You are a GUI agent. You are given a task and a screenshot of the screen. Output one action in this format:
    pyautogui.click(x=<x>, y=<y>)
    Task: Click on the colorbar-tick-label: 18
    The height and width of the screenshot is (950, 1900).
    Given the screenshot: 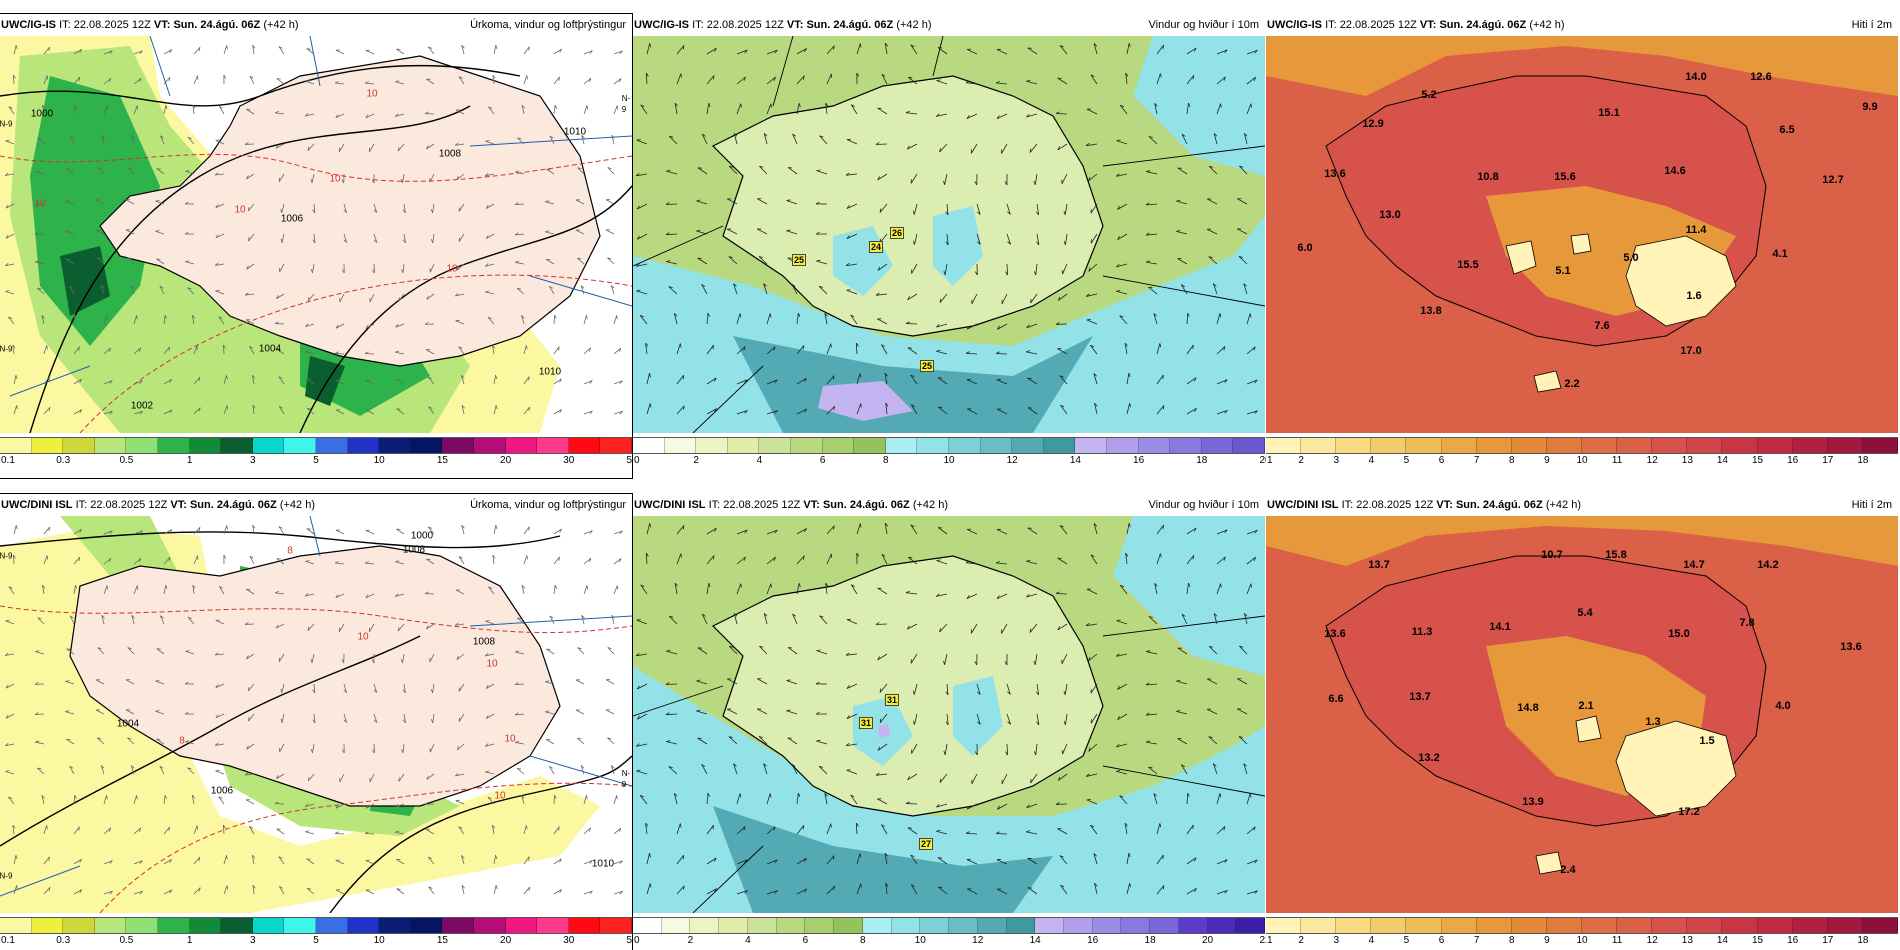 What is the action you would take?
    pyautogui.click(x=1863, y=940)
    